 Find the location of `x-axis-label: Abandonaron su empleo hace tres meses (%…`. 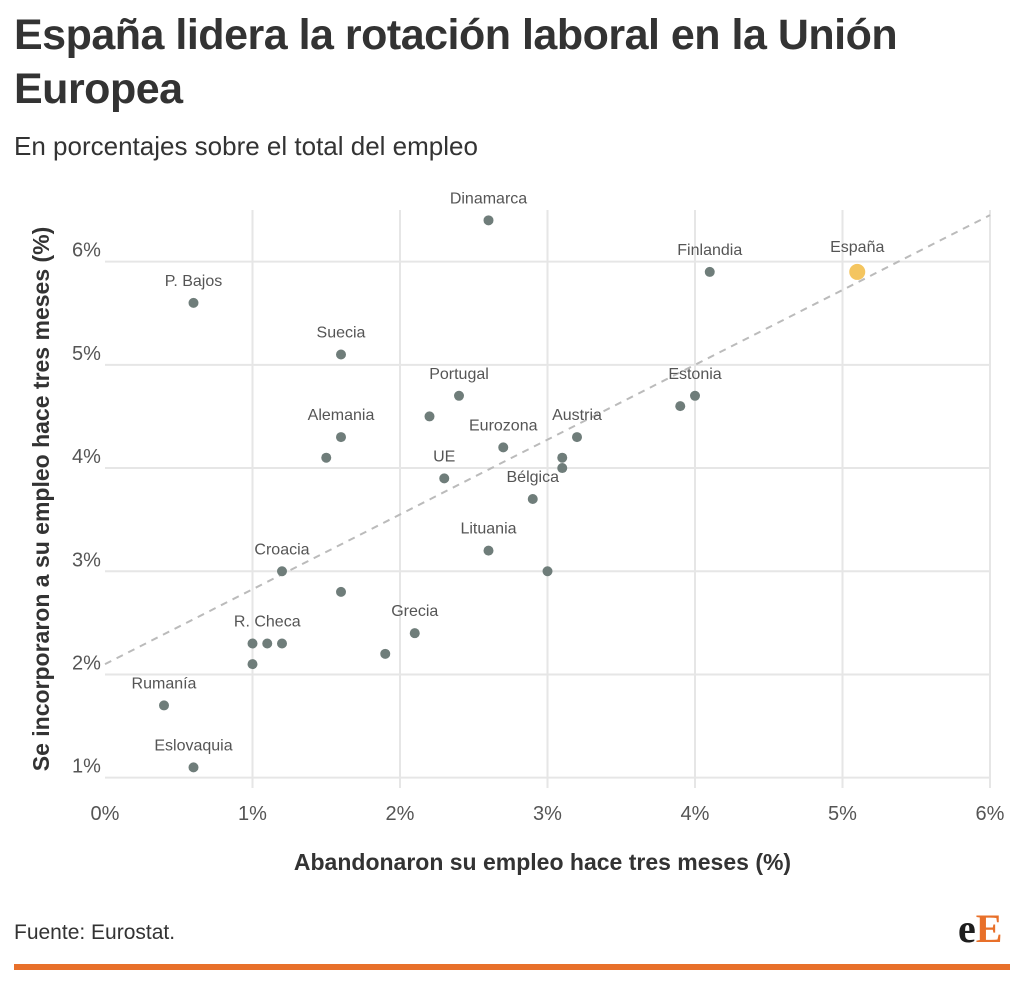

x-axis-label: Abandonaron su empleo hace tres meses (%… is located at coordinates (542, 862).